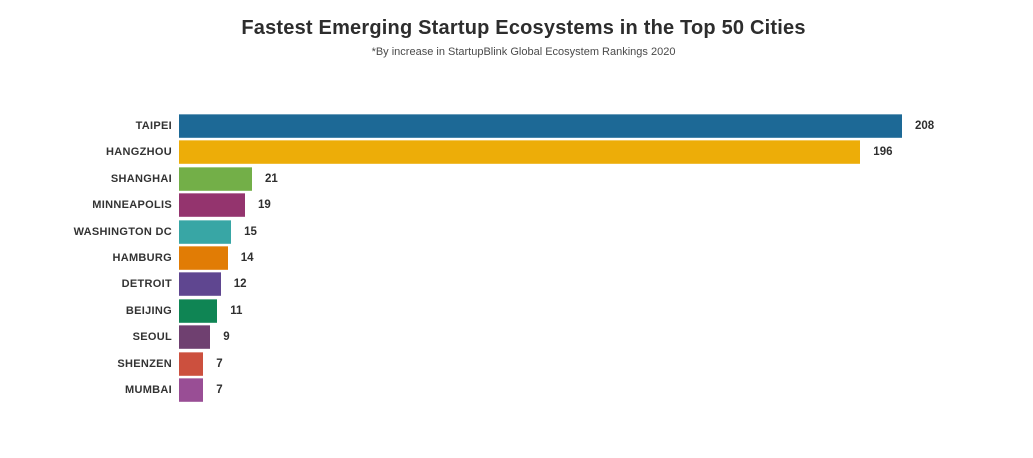 This screenshot has height=458, width=1033. Describe the element at coordinates (142, 257) in the screenshot. I see `category-label: HAMBURG` at that location.